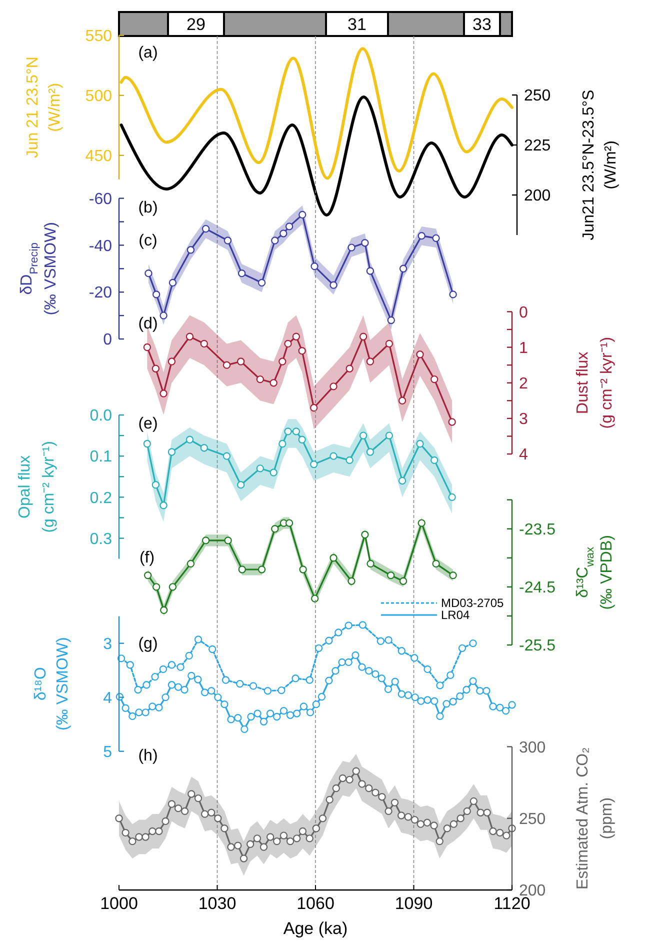 This screenshot has height=949, width=647. What do you see at coordinates (101, 416) in the screenshot?
I see `y-tick-label: 0.0` at bounding box center [101, 416].